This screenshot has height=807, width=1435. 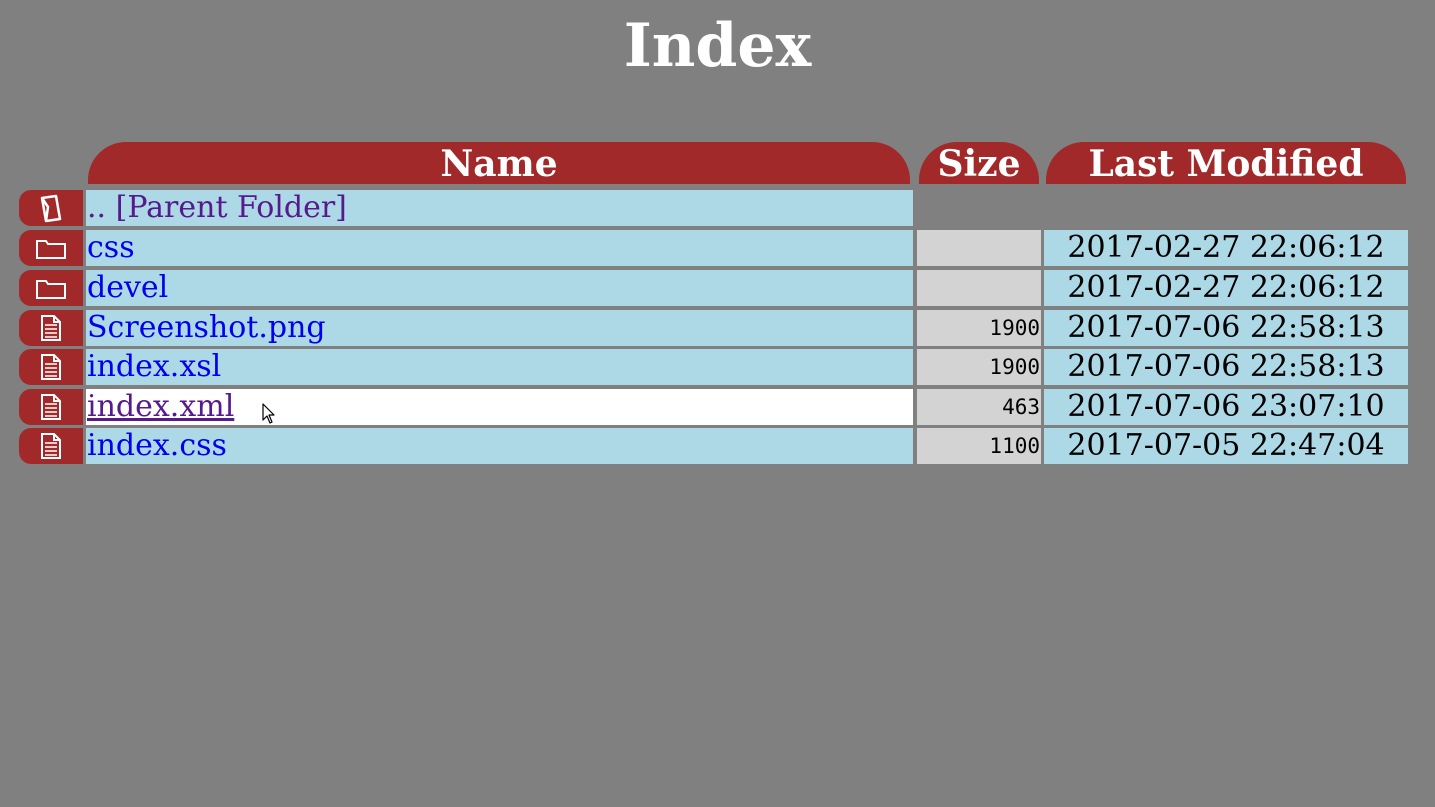 I want to click on modified-cell: 2017-07-05 22:47:04, so click(x=1226, y=446).